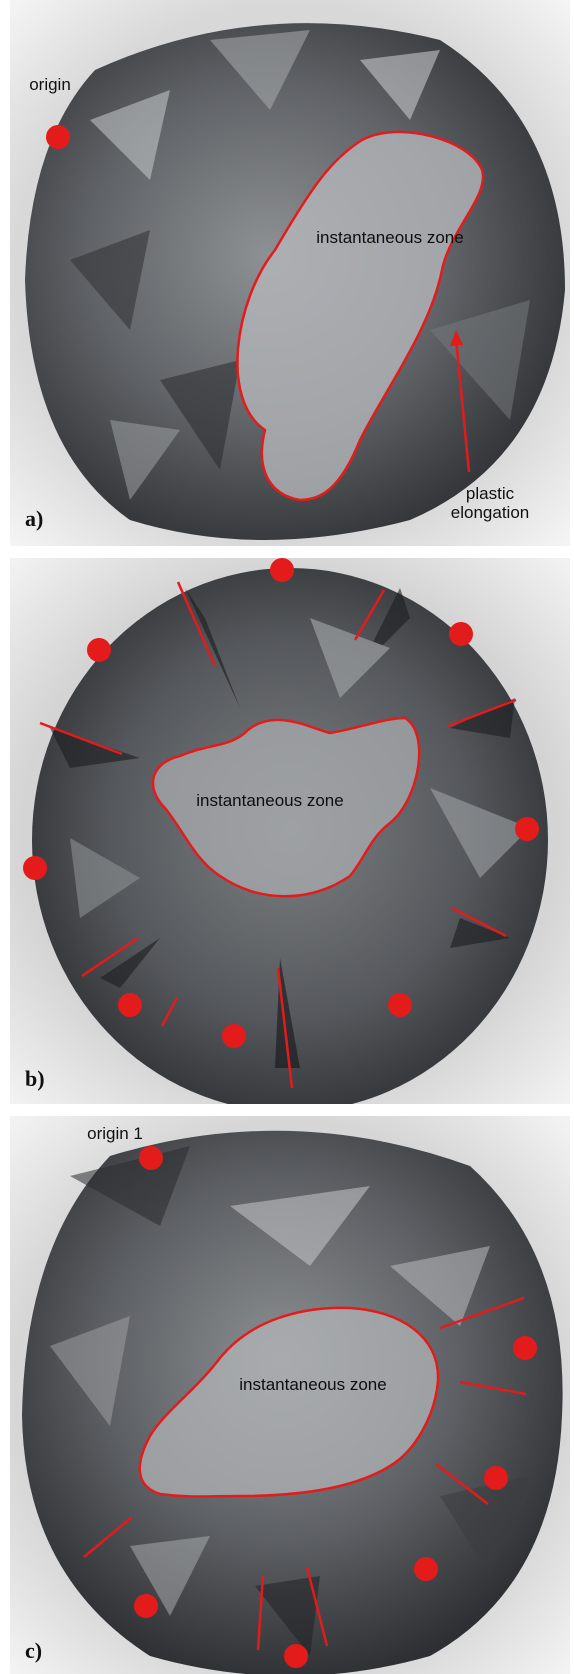 This screenshot has height=1674, width=574. I want to click on origin-label: origin, so click(50, 84).